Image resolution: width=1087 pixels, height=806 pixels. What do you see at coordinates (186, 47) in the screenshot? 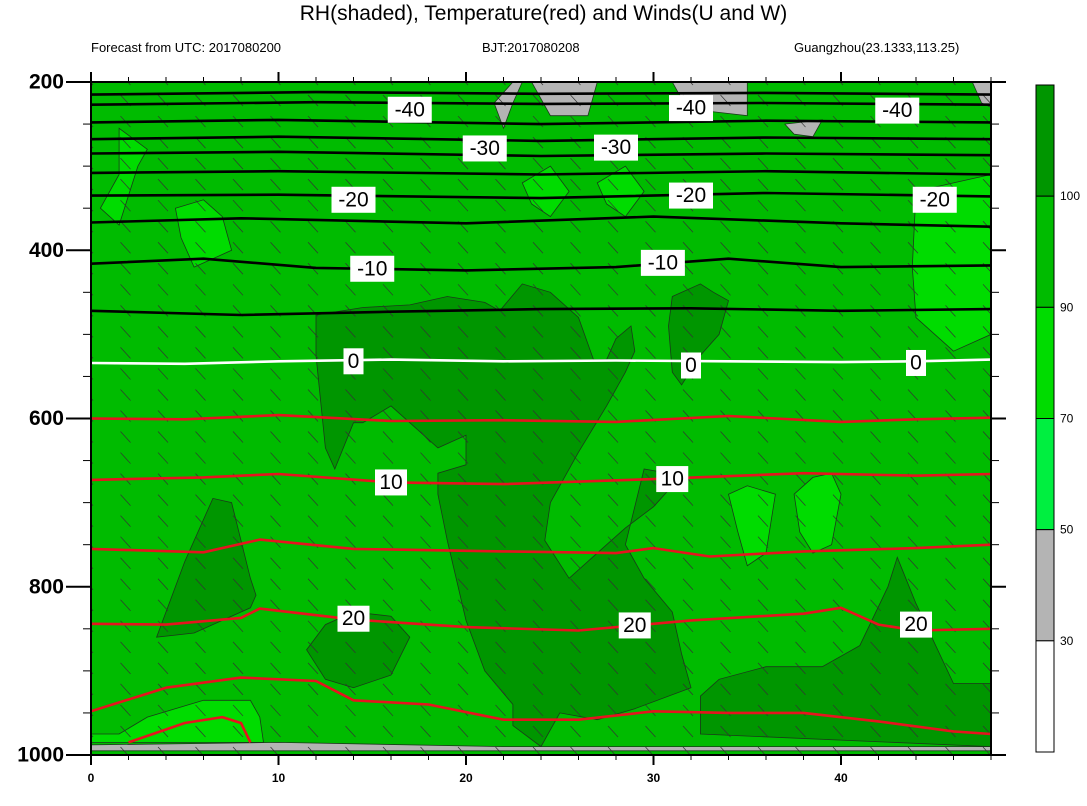
I see `forecast-time-label: Forecast from UTC: 2017080200` at bounding box center [186, 47].